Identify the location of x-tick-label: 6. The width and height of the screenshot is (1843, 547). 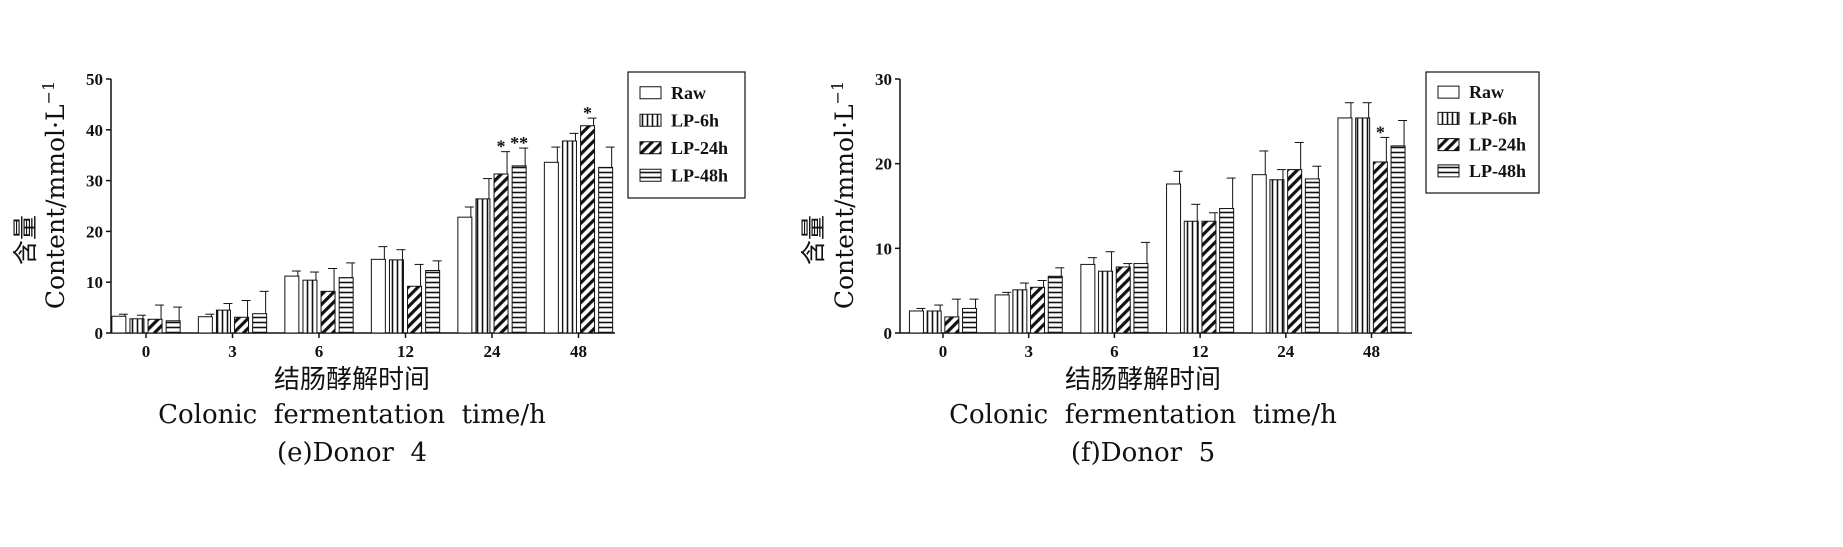
(1114, 351).